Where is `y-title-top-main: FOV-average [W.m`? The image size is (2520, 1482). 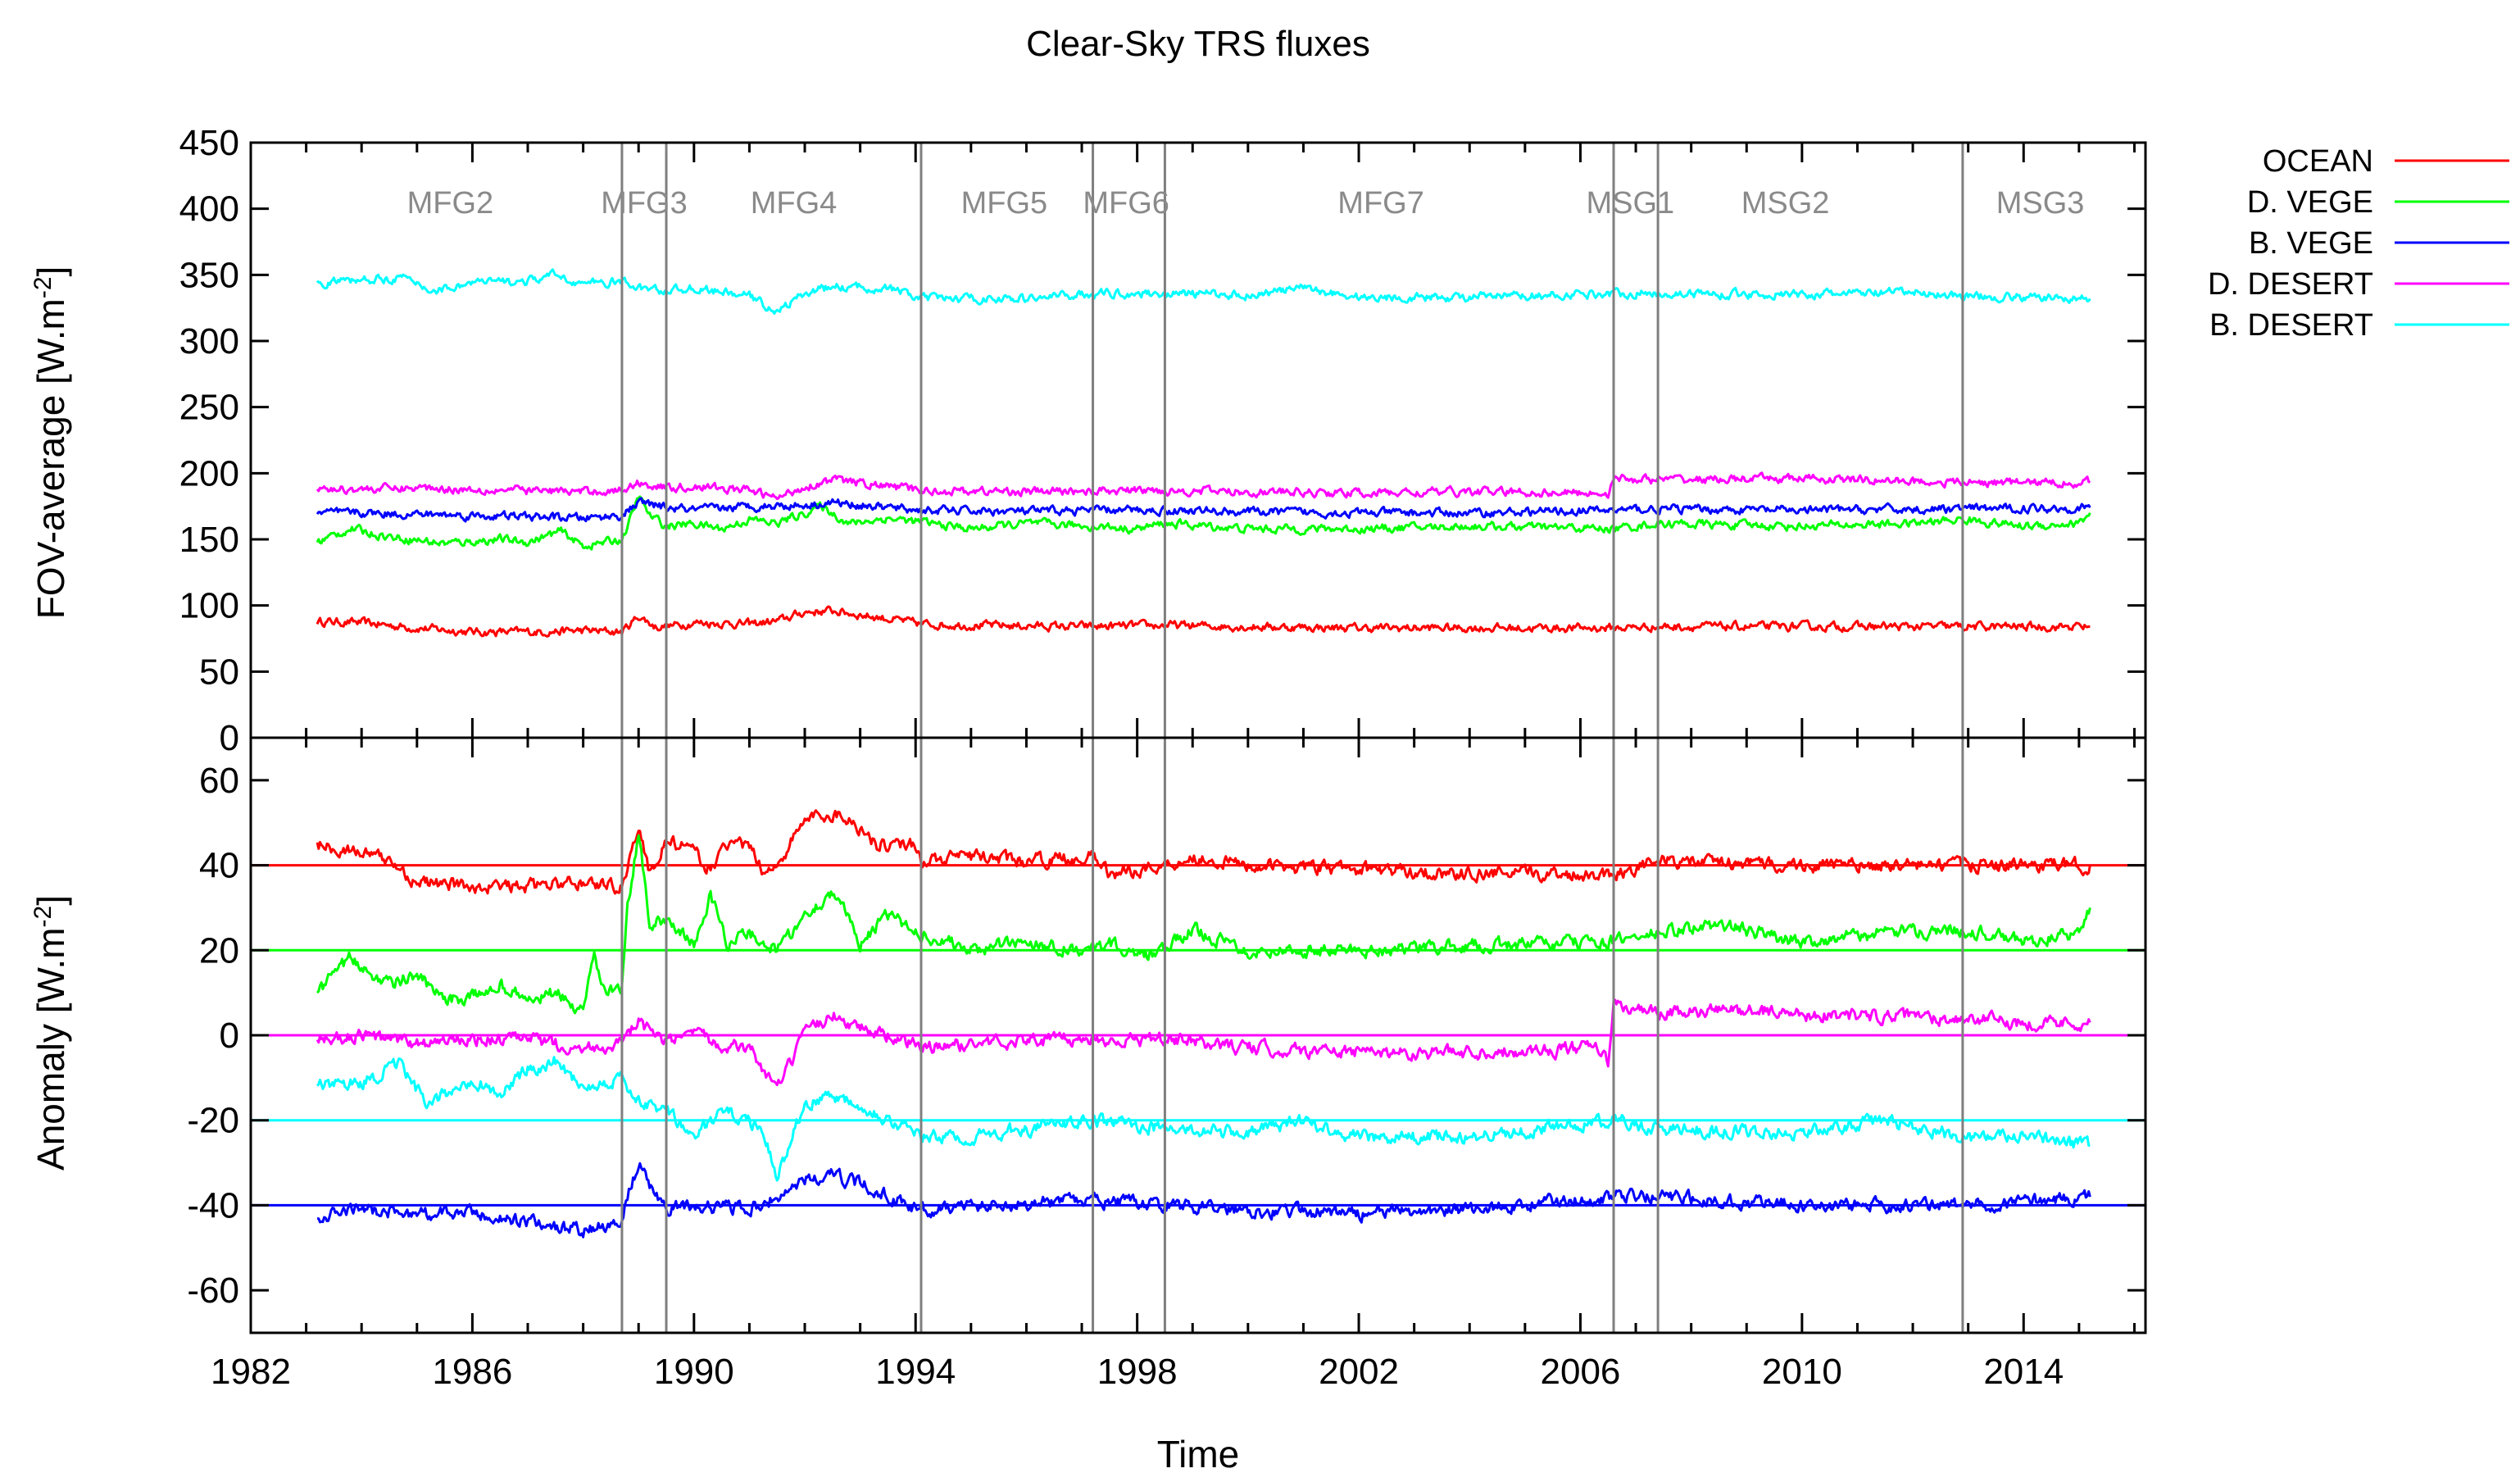
y-title-top-main: FOV-average [W.m is located at coordinates (51, 458).